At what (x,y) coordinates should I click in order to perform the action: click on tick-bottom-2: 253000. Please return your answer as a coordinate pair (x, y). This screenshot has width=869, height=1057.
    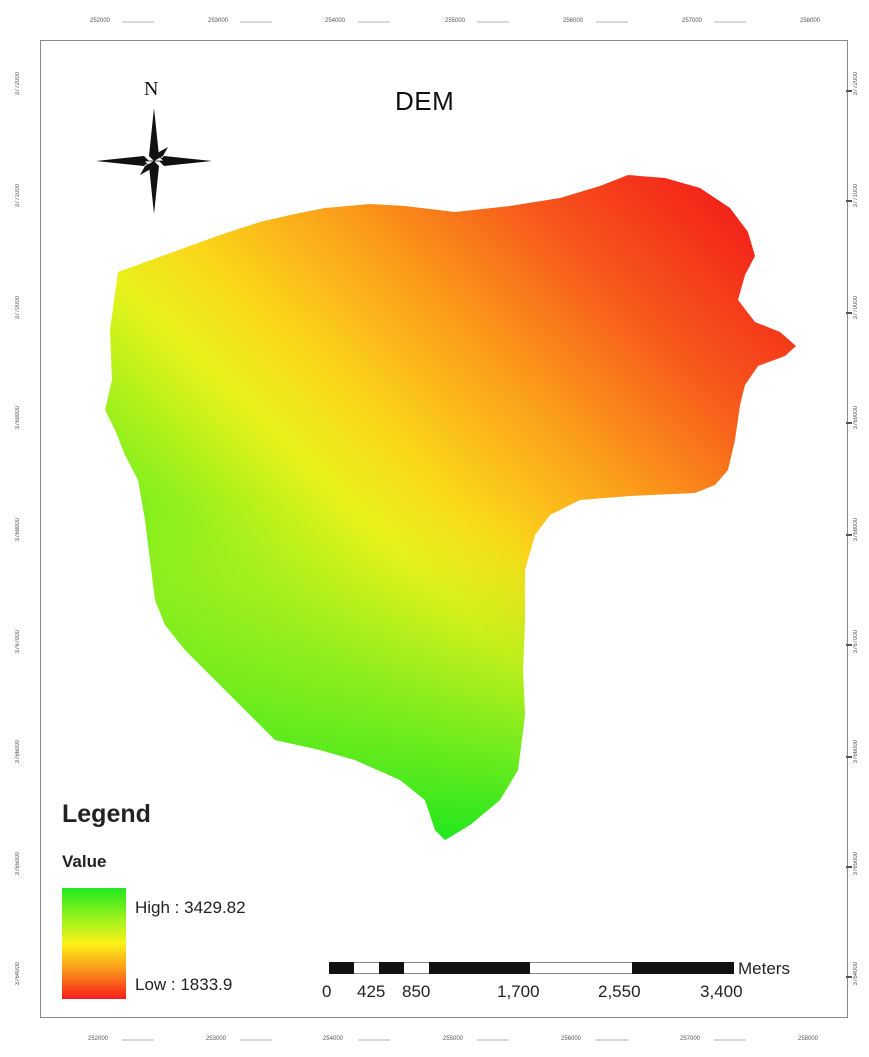
    Looking at the image, I should click on (216, 1039).